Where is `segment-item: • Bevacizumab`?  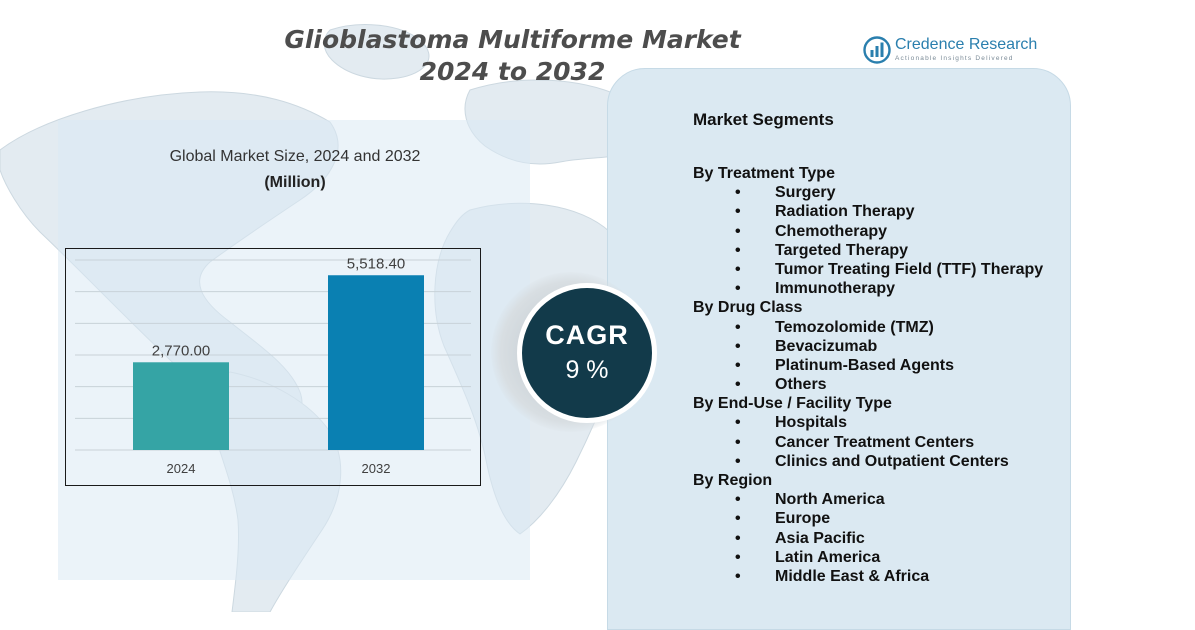 segment-item: • Bevacizumab is located at coordinates (792, 346).